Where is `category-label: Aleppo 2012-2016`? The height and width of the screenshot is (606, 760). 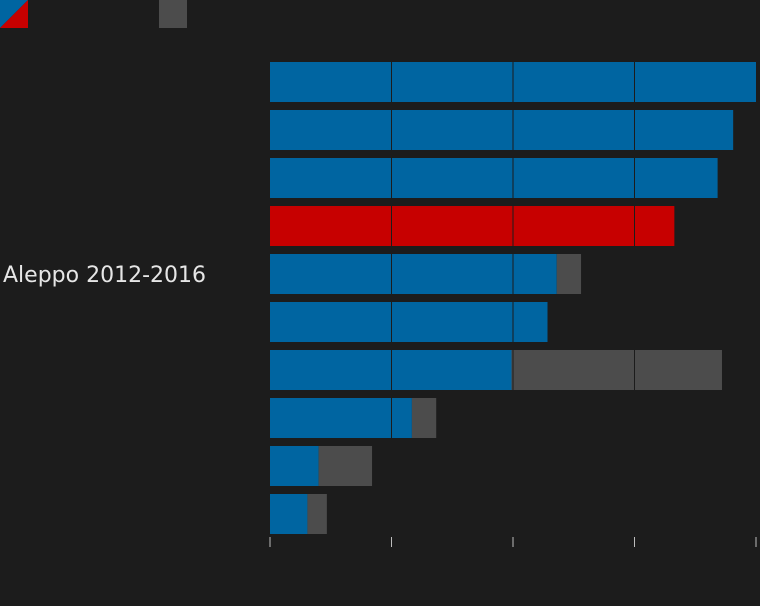
category-label: Aleppo 2012-2016 is located at coordinates (104, 275).